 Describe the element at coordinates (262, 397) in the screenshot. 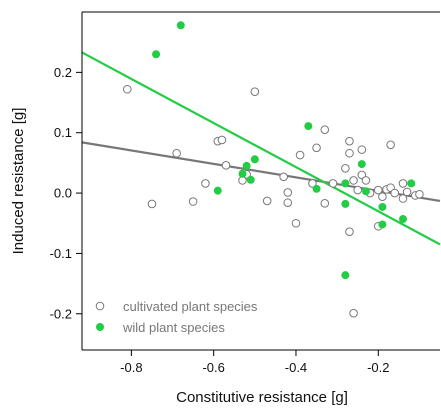

I see `x-axis-title: Constitutive resistance [g]` at that location.